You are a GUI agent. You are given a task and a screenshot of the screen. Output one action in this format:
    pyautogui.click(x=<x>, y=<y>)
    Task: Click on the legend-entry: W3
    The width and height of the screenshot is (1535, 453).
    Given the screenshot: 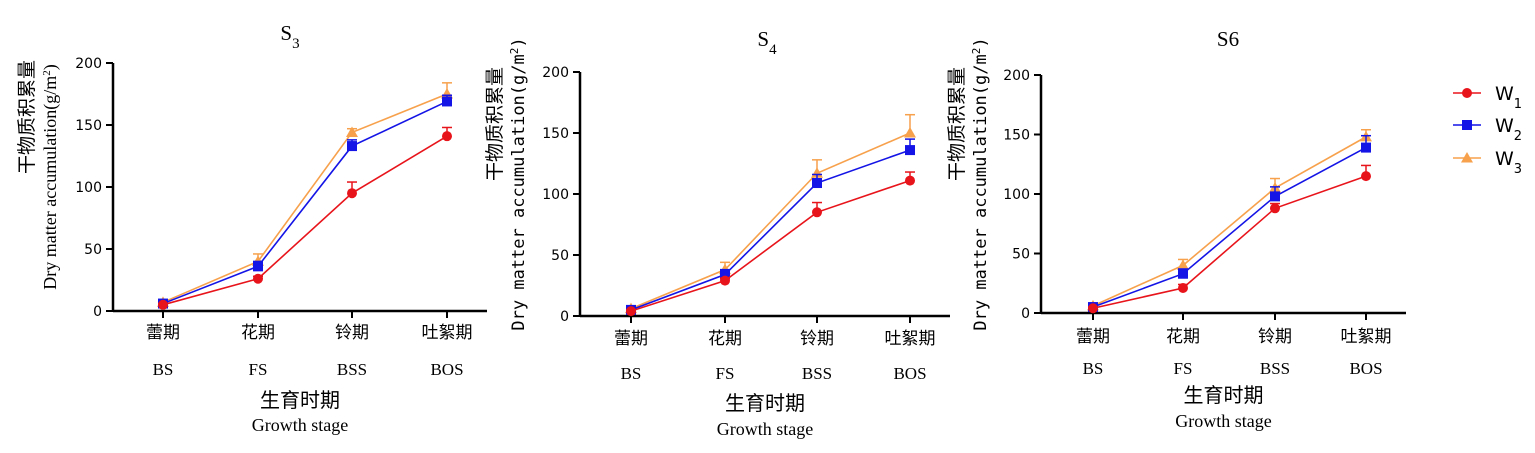 What is the action you would take?
    pyautogui.click(x=1487, y=162)
    